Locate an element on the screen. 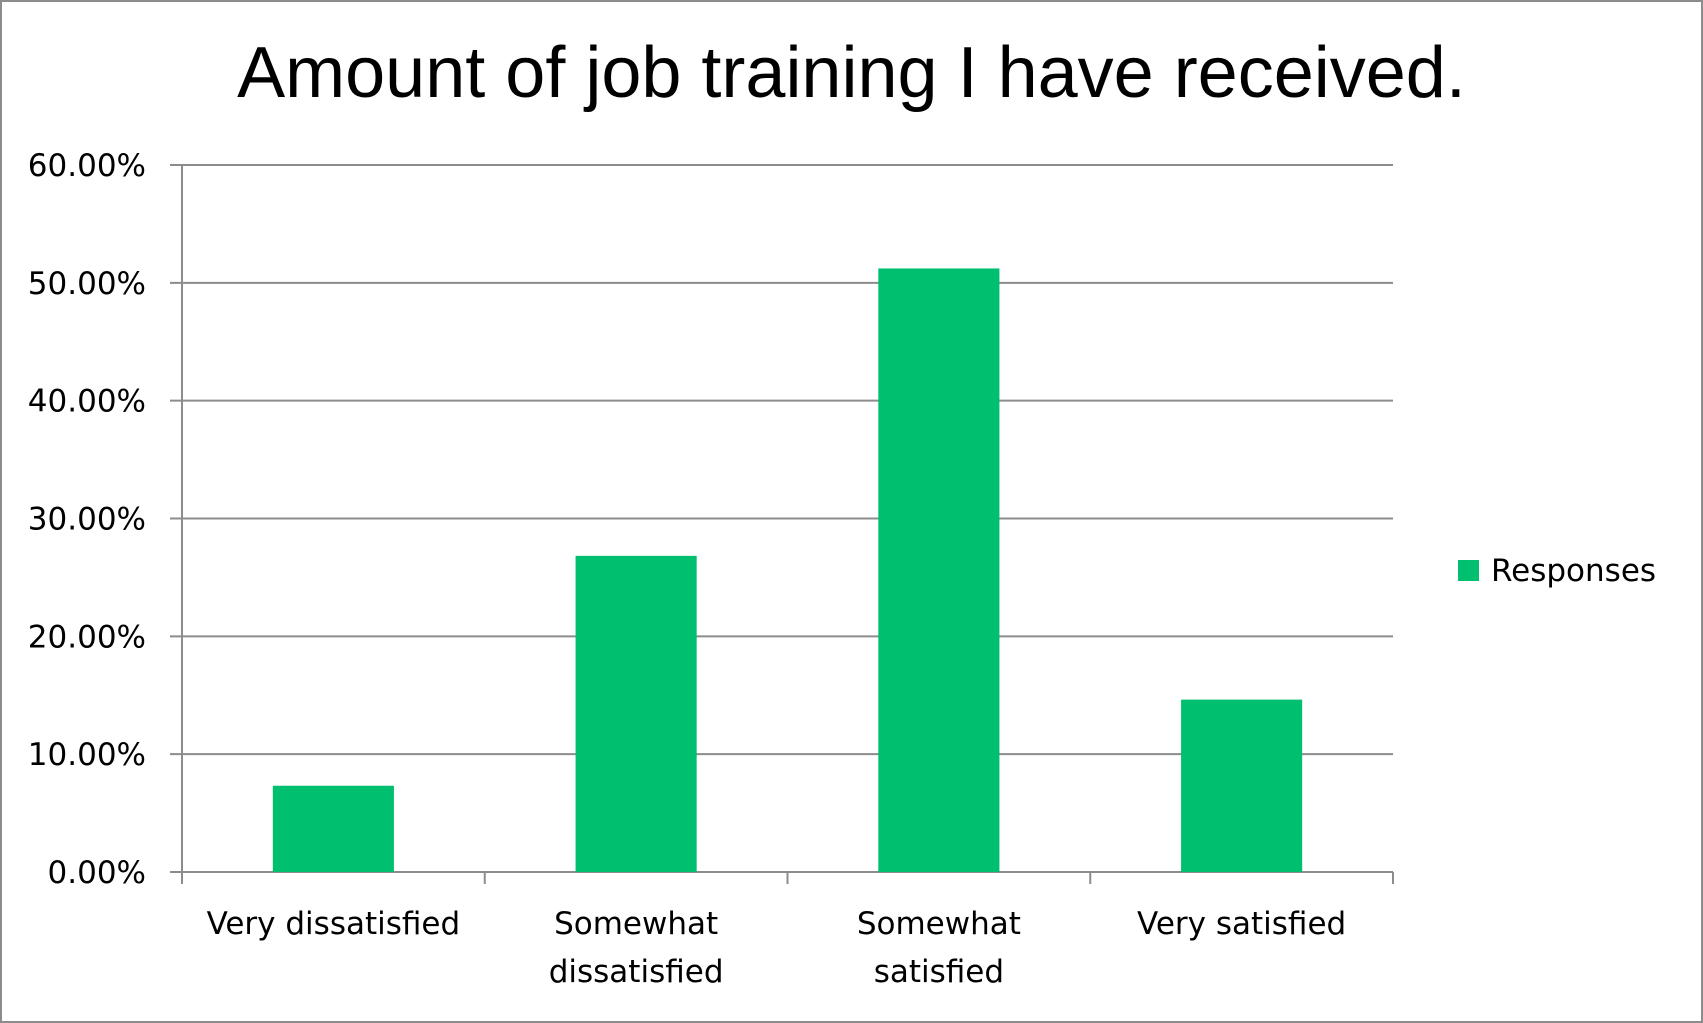  y-tick-label: 20.00% is located at coordinates (87, 637).